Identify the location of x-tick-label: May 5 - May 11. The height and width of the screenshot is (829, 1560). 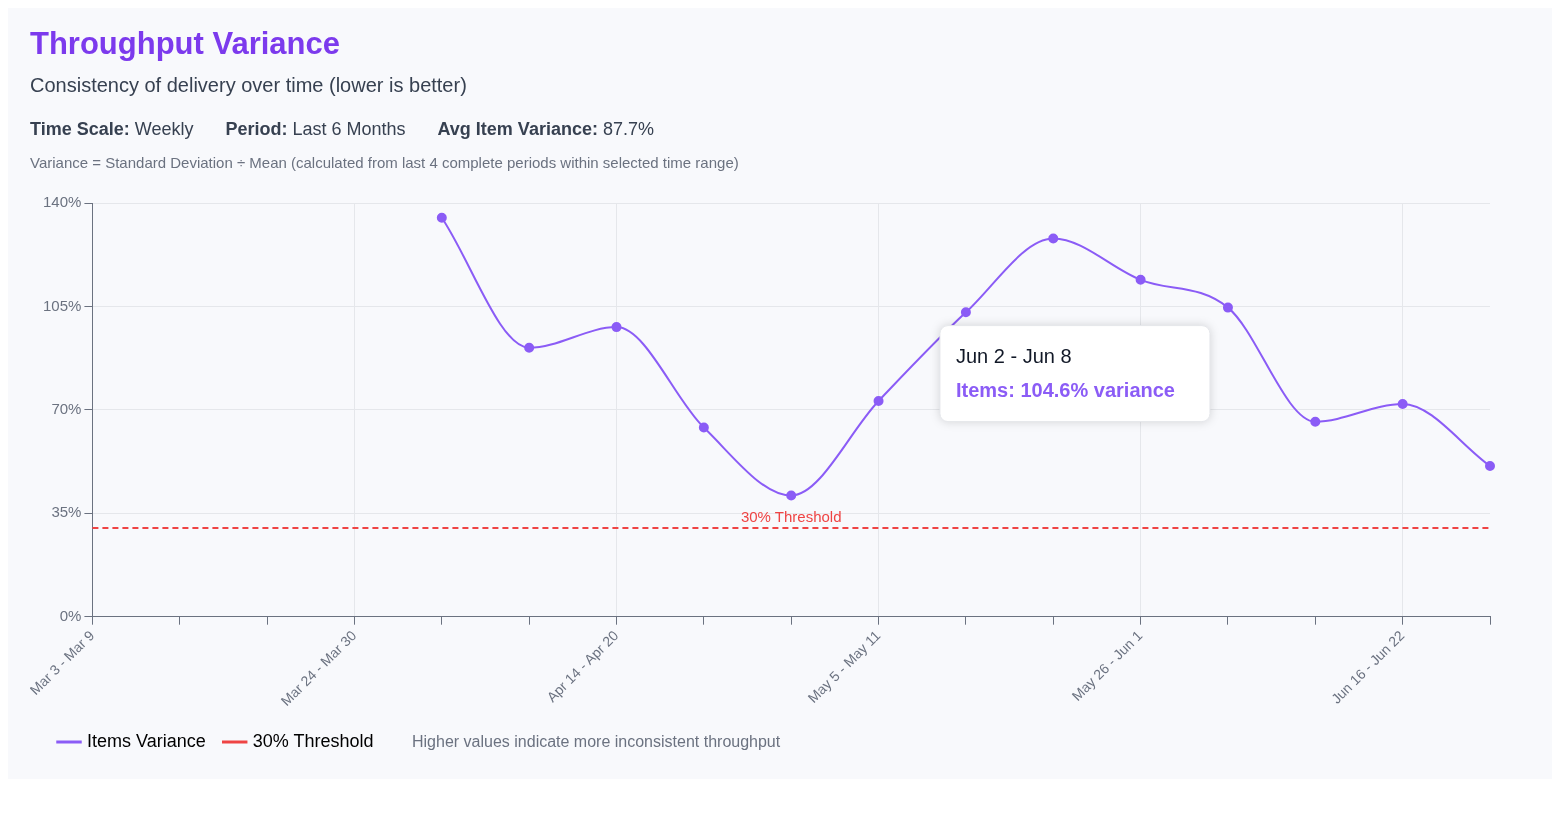
(844, 666).